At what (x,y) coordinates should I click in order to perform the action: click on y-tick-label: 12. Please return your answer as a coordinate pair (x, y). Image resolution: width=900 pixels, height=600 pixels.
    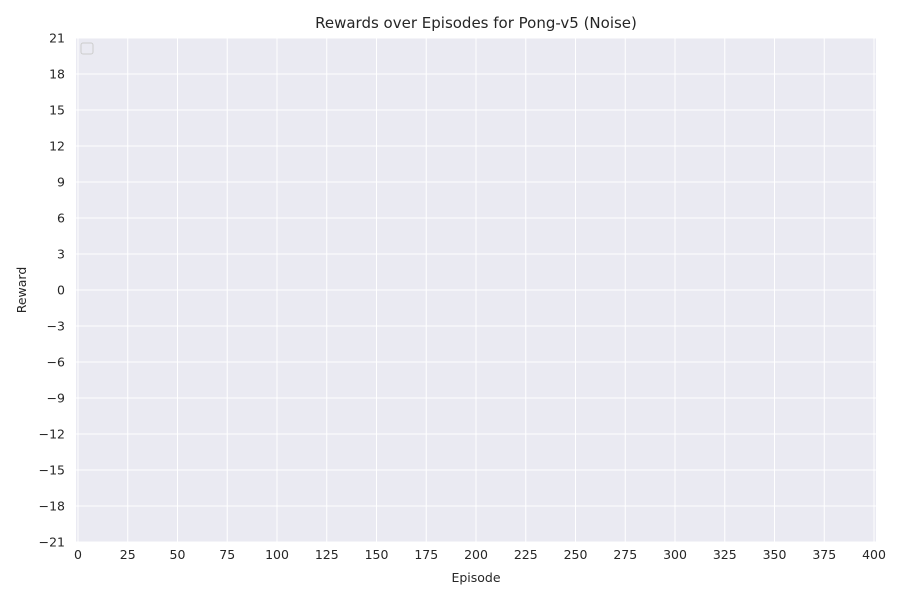
    Looking at the image, I should click on (57, 146).